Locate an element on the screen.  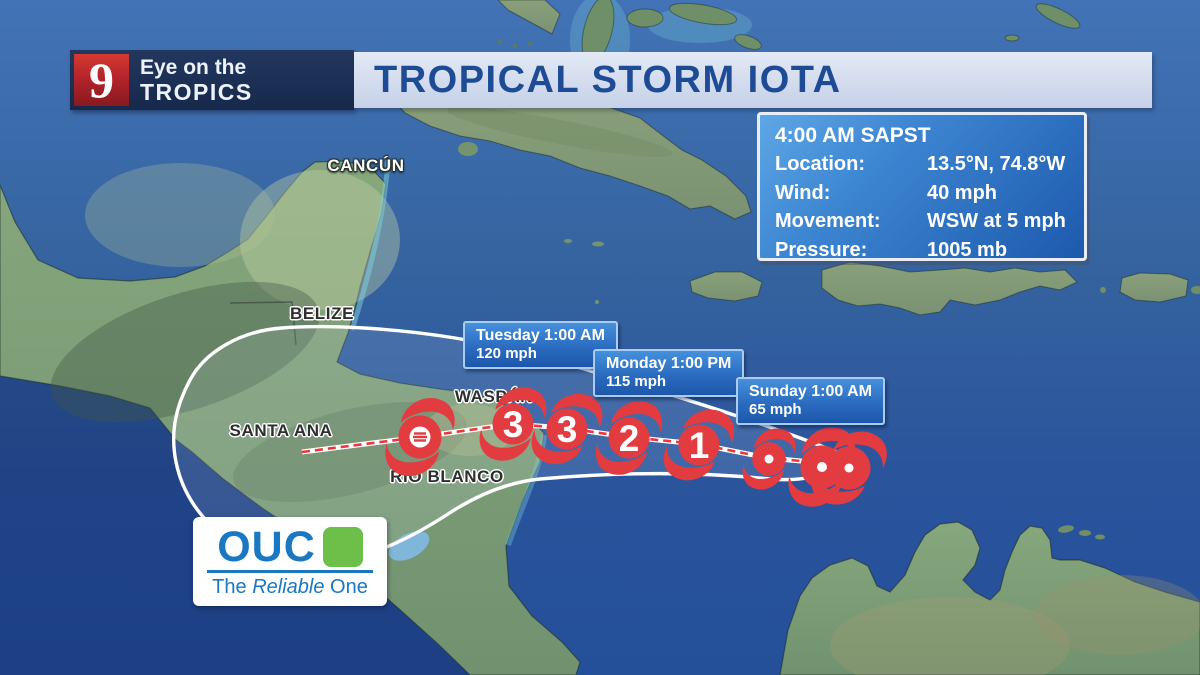
forecast-label-sunday: Sunday 1:00 AM 65 mph is located at coordinates (810, 401).